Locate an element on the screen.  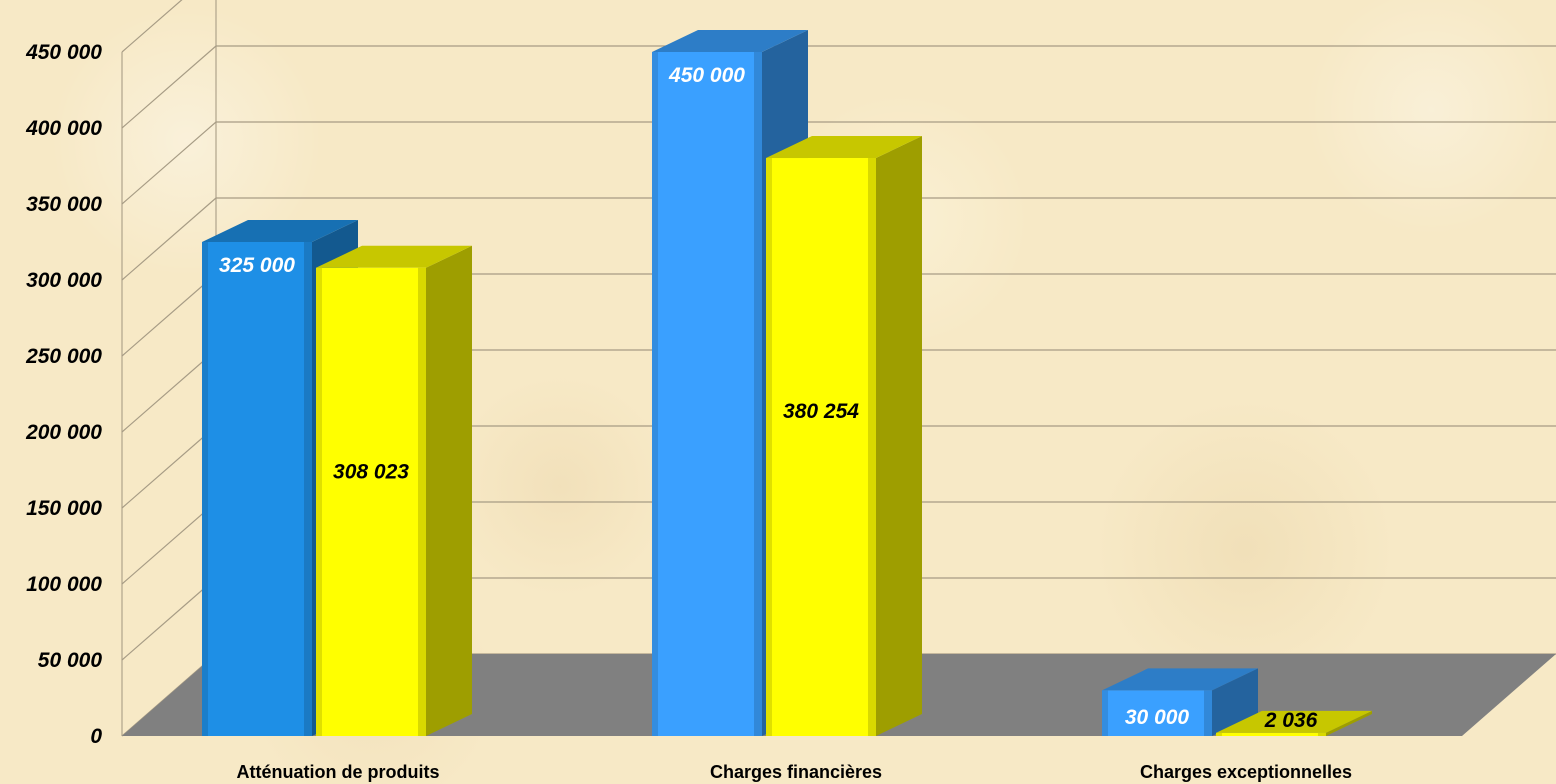
y-tick-label: 0 is located at coordinates (96, 736).